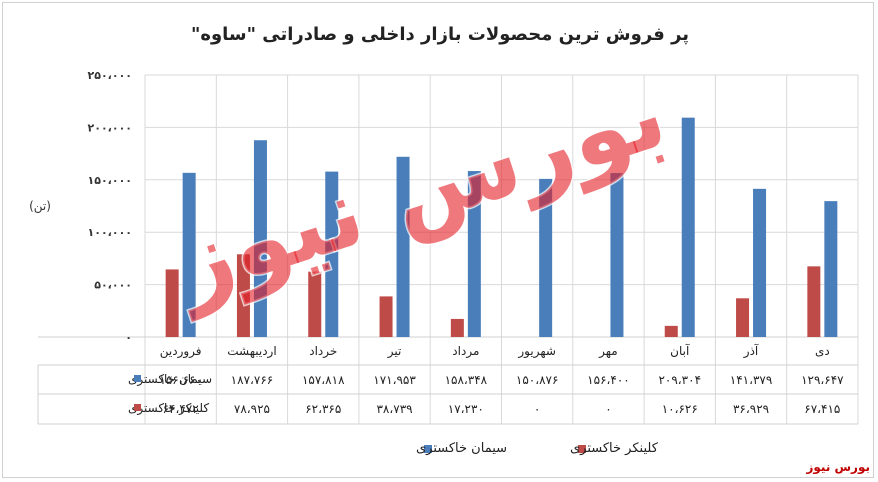 The width and height of the screenshot is (878, 482). Describe the element at coordinates (252, 380) in the screenshot. I see `data-label: ۱۸۷،۷۶۶` at that location.